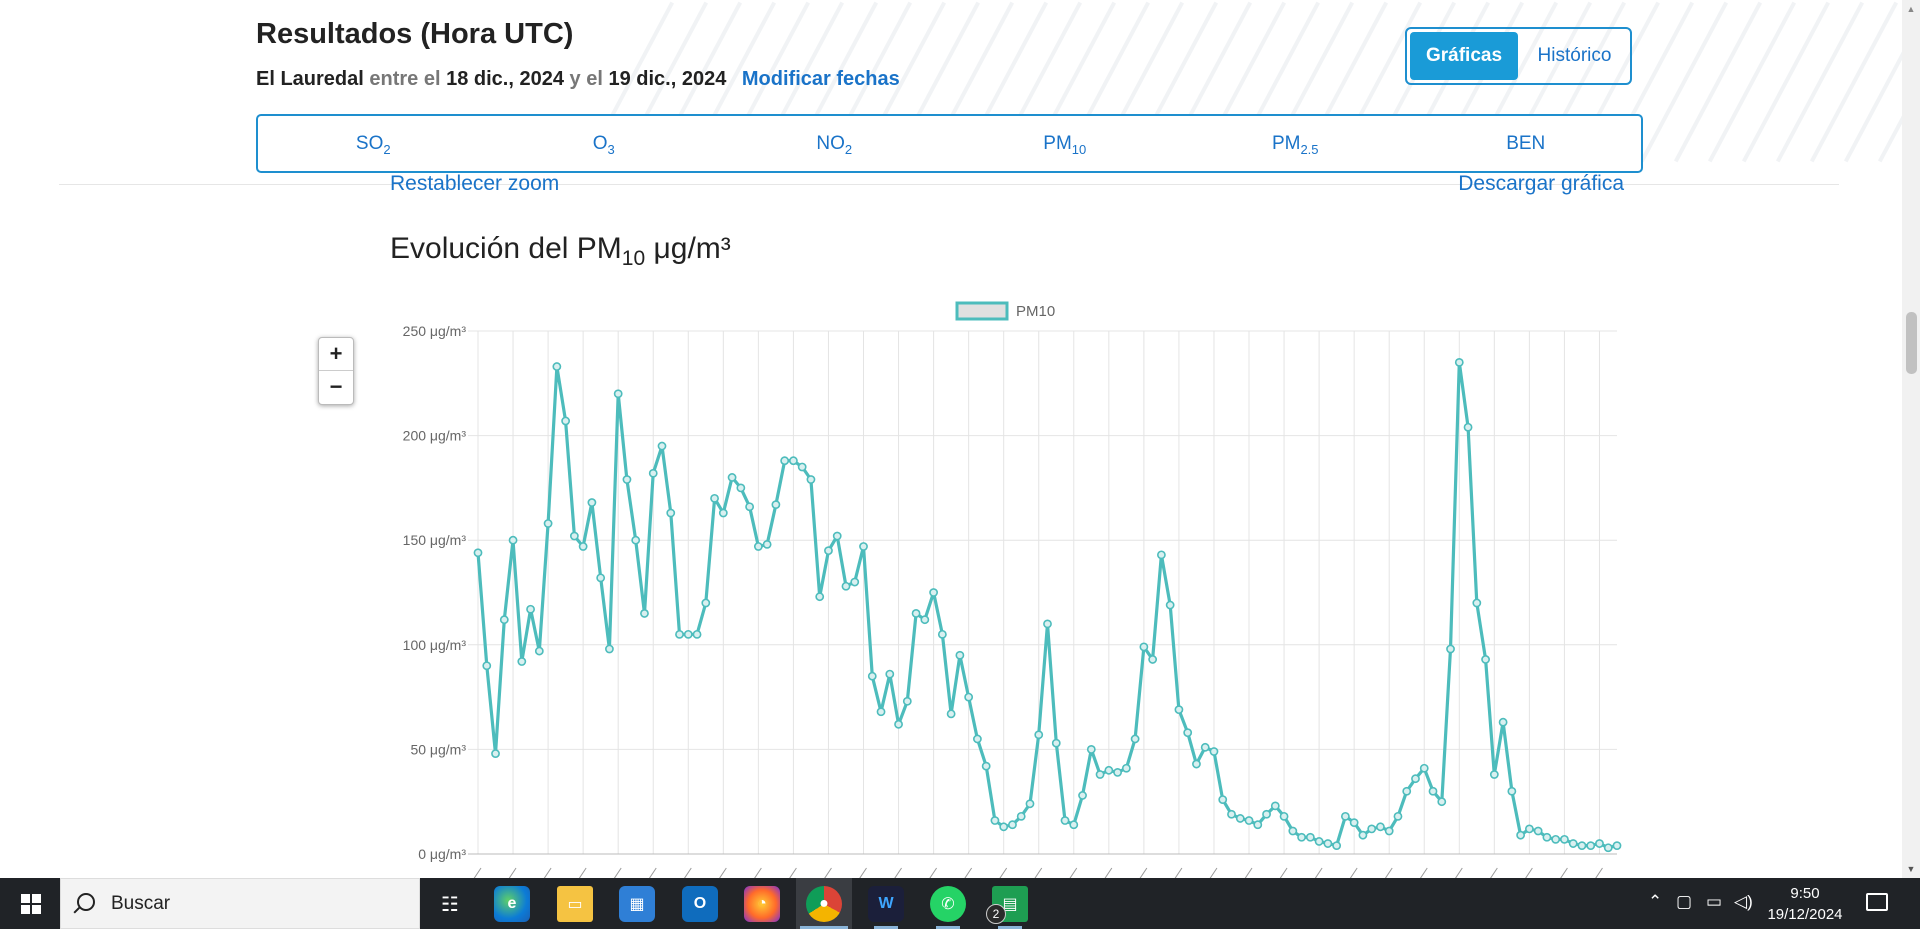 The height and width of the screenshot is (929, 1920). I want to click on zoom-in-button: +, so click(336, 354).